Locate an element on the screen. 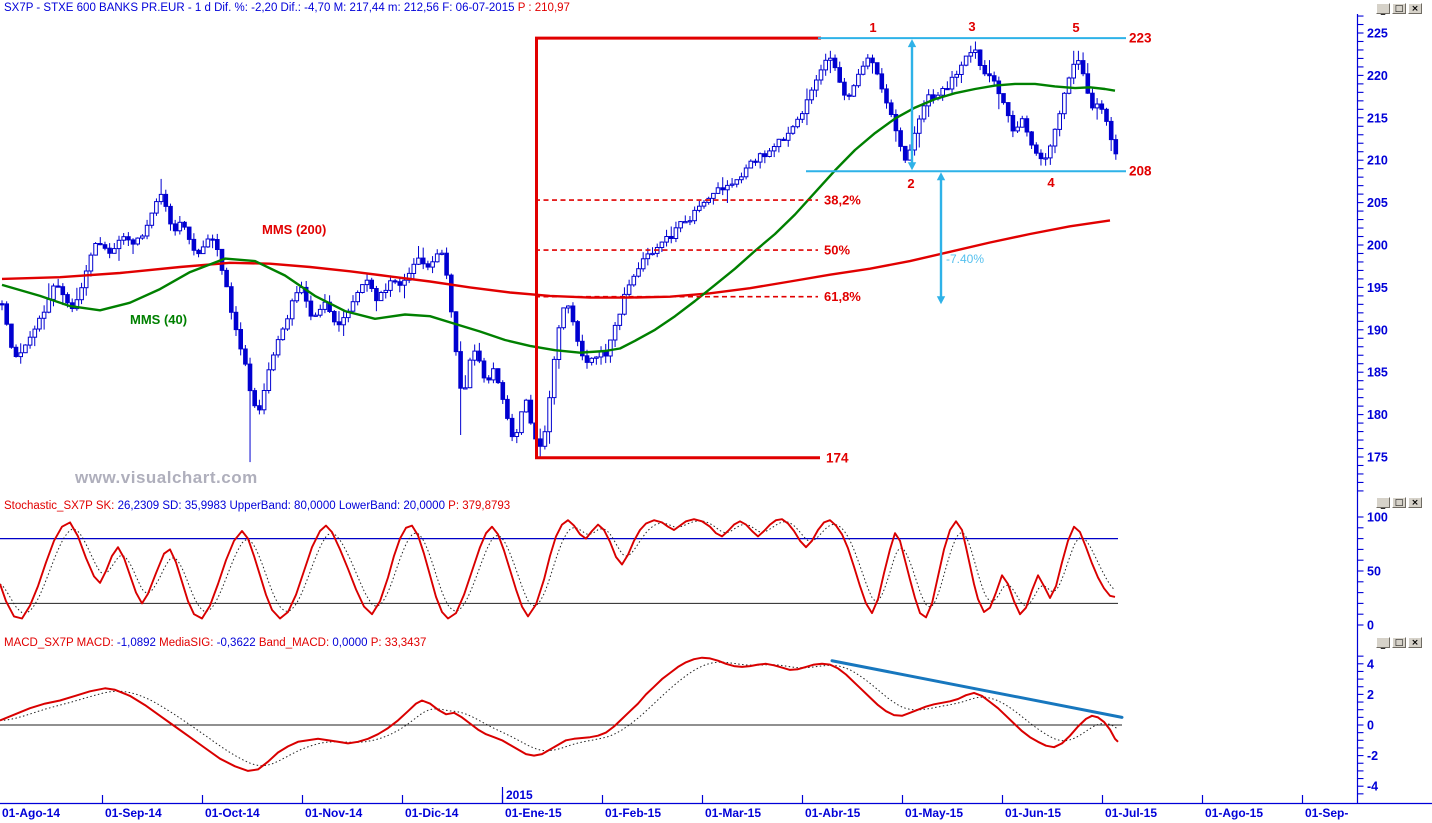 This screenshot has height=823, width=1432. price-tick-label: 175 is located at coordinates (1377, 458).